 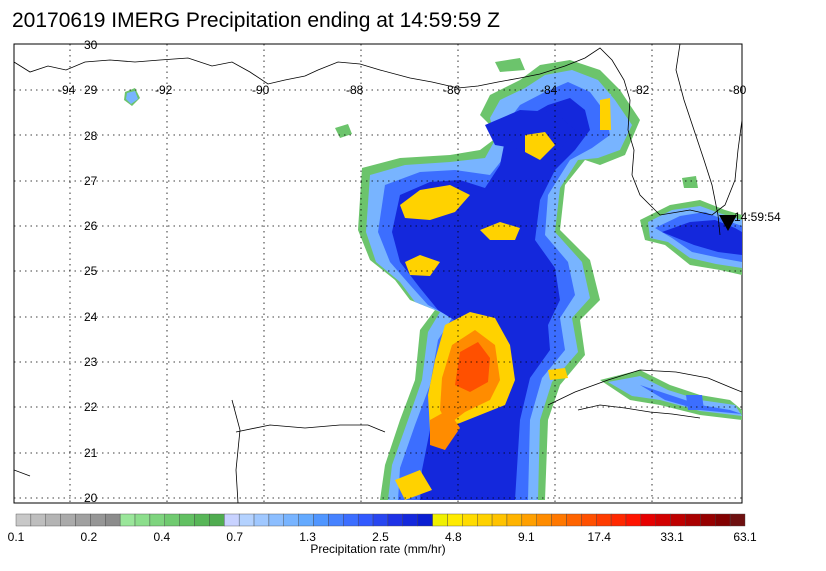 What do you see at coordinates (261, 90) in the screenshot?
I see `lon-label: -90` at bounding box center [261, 90].